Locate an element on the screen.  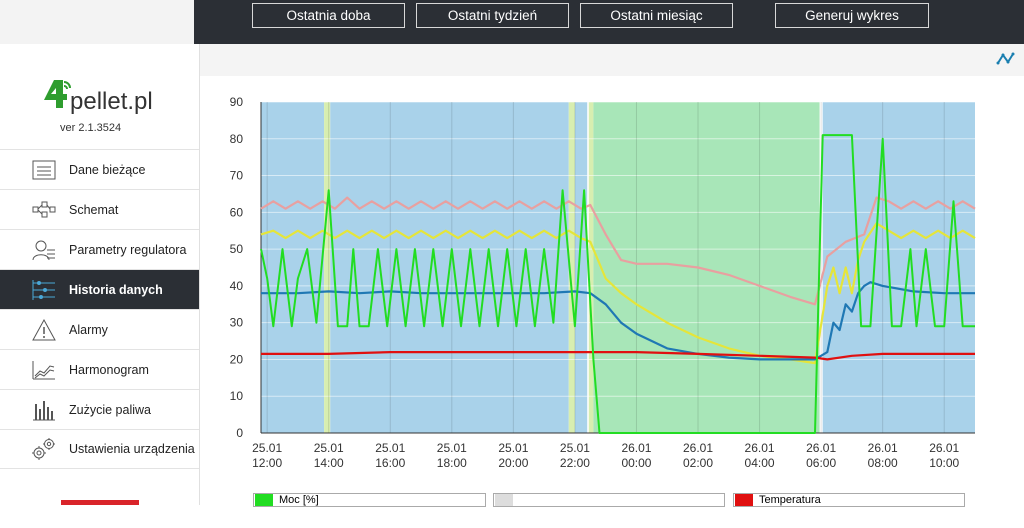
bar-chart-icon is located at coordinates (44, 410).